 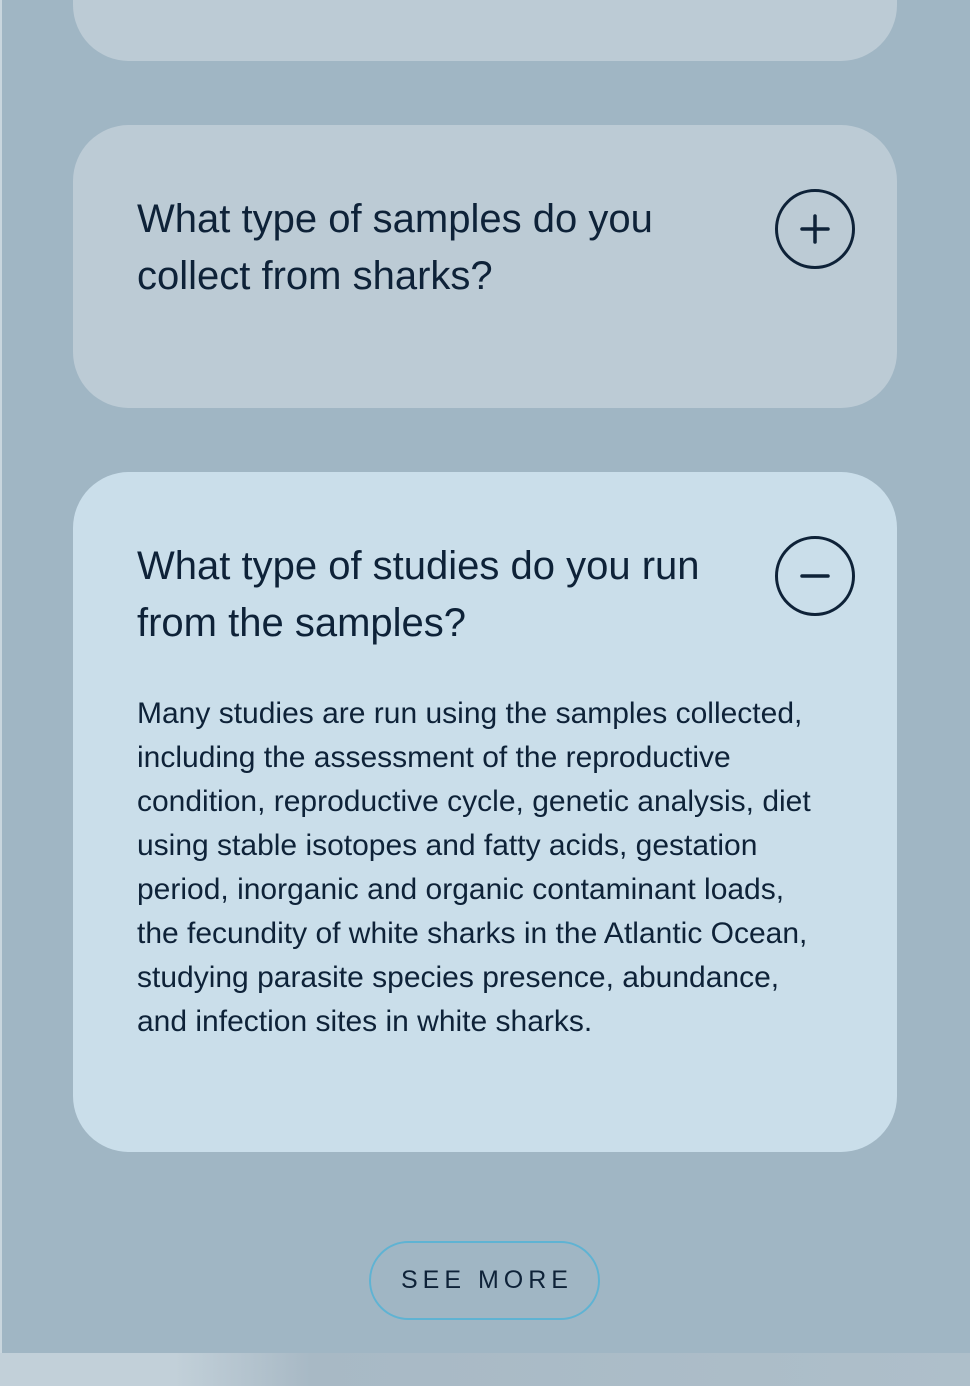 I want to click on plus-icon, so click(x=815, y=229).